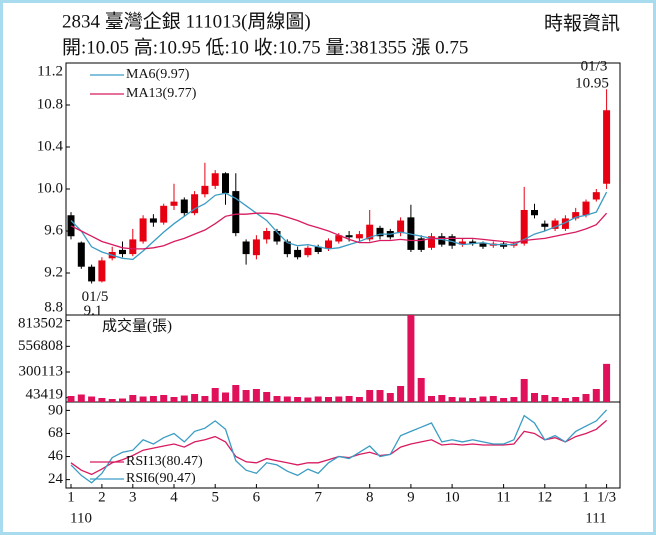 This screenshot has width=656, height=535. What do you see at coordinates (339, 226) in the screenshot?
I see `moving-average-line` at bounding box center [339, 226].